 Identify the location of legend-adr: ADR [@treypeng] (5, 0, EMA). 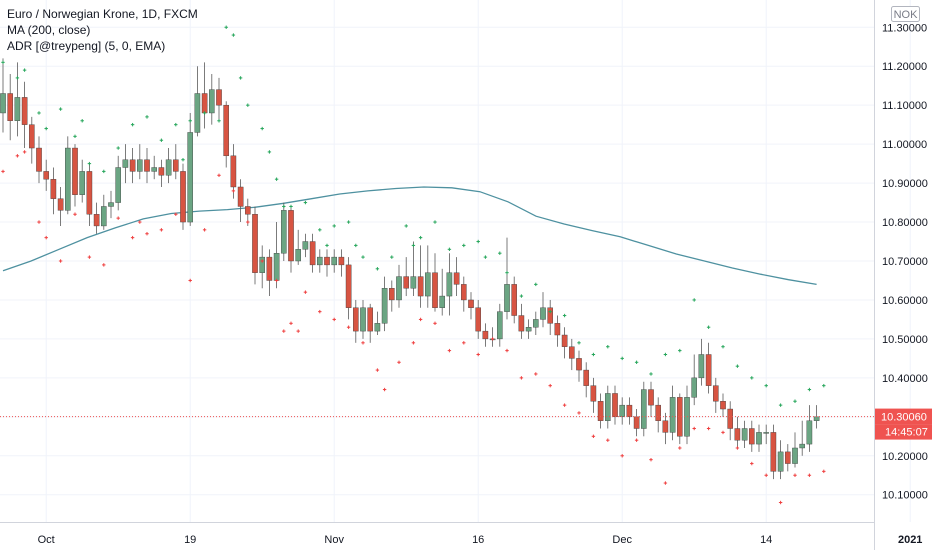
(86, 46).